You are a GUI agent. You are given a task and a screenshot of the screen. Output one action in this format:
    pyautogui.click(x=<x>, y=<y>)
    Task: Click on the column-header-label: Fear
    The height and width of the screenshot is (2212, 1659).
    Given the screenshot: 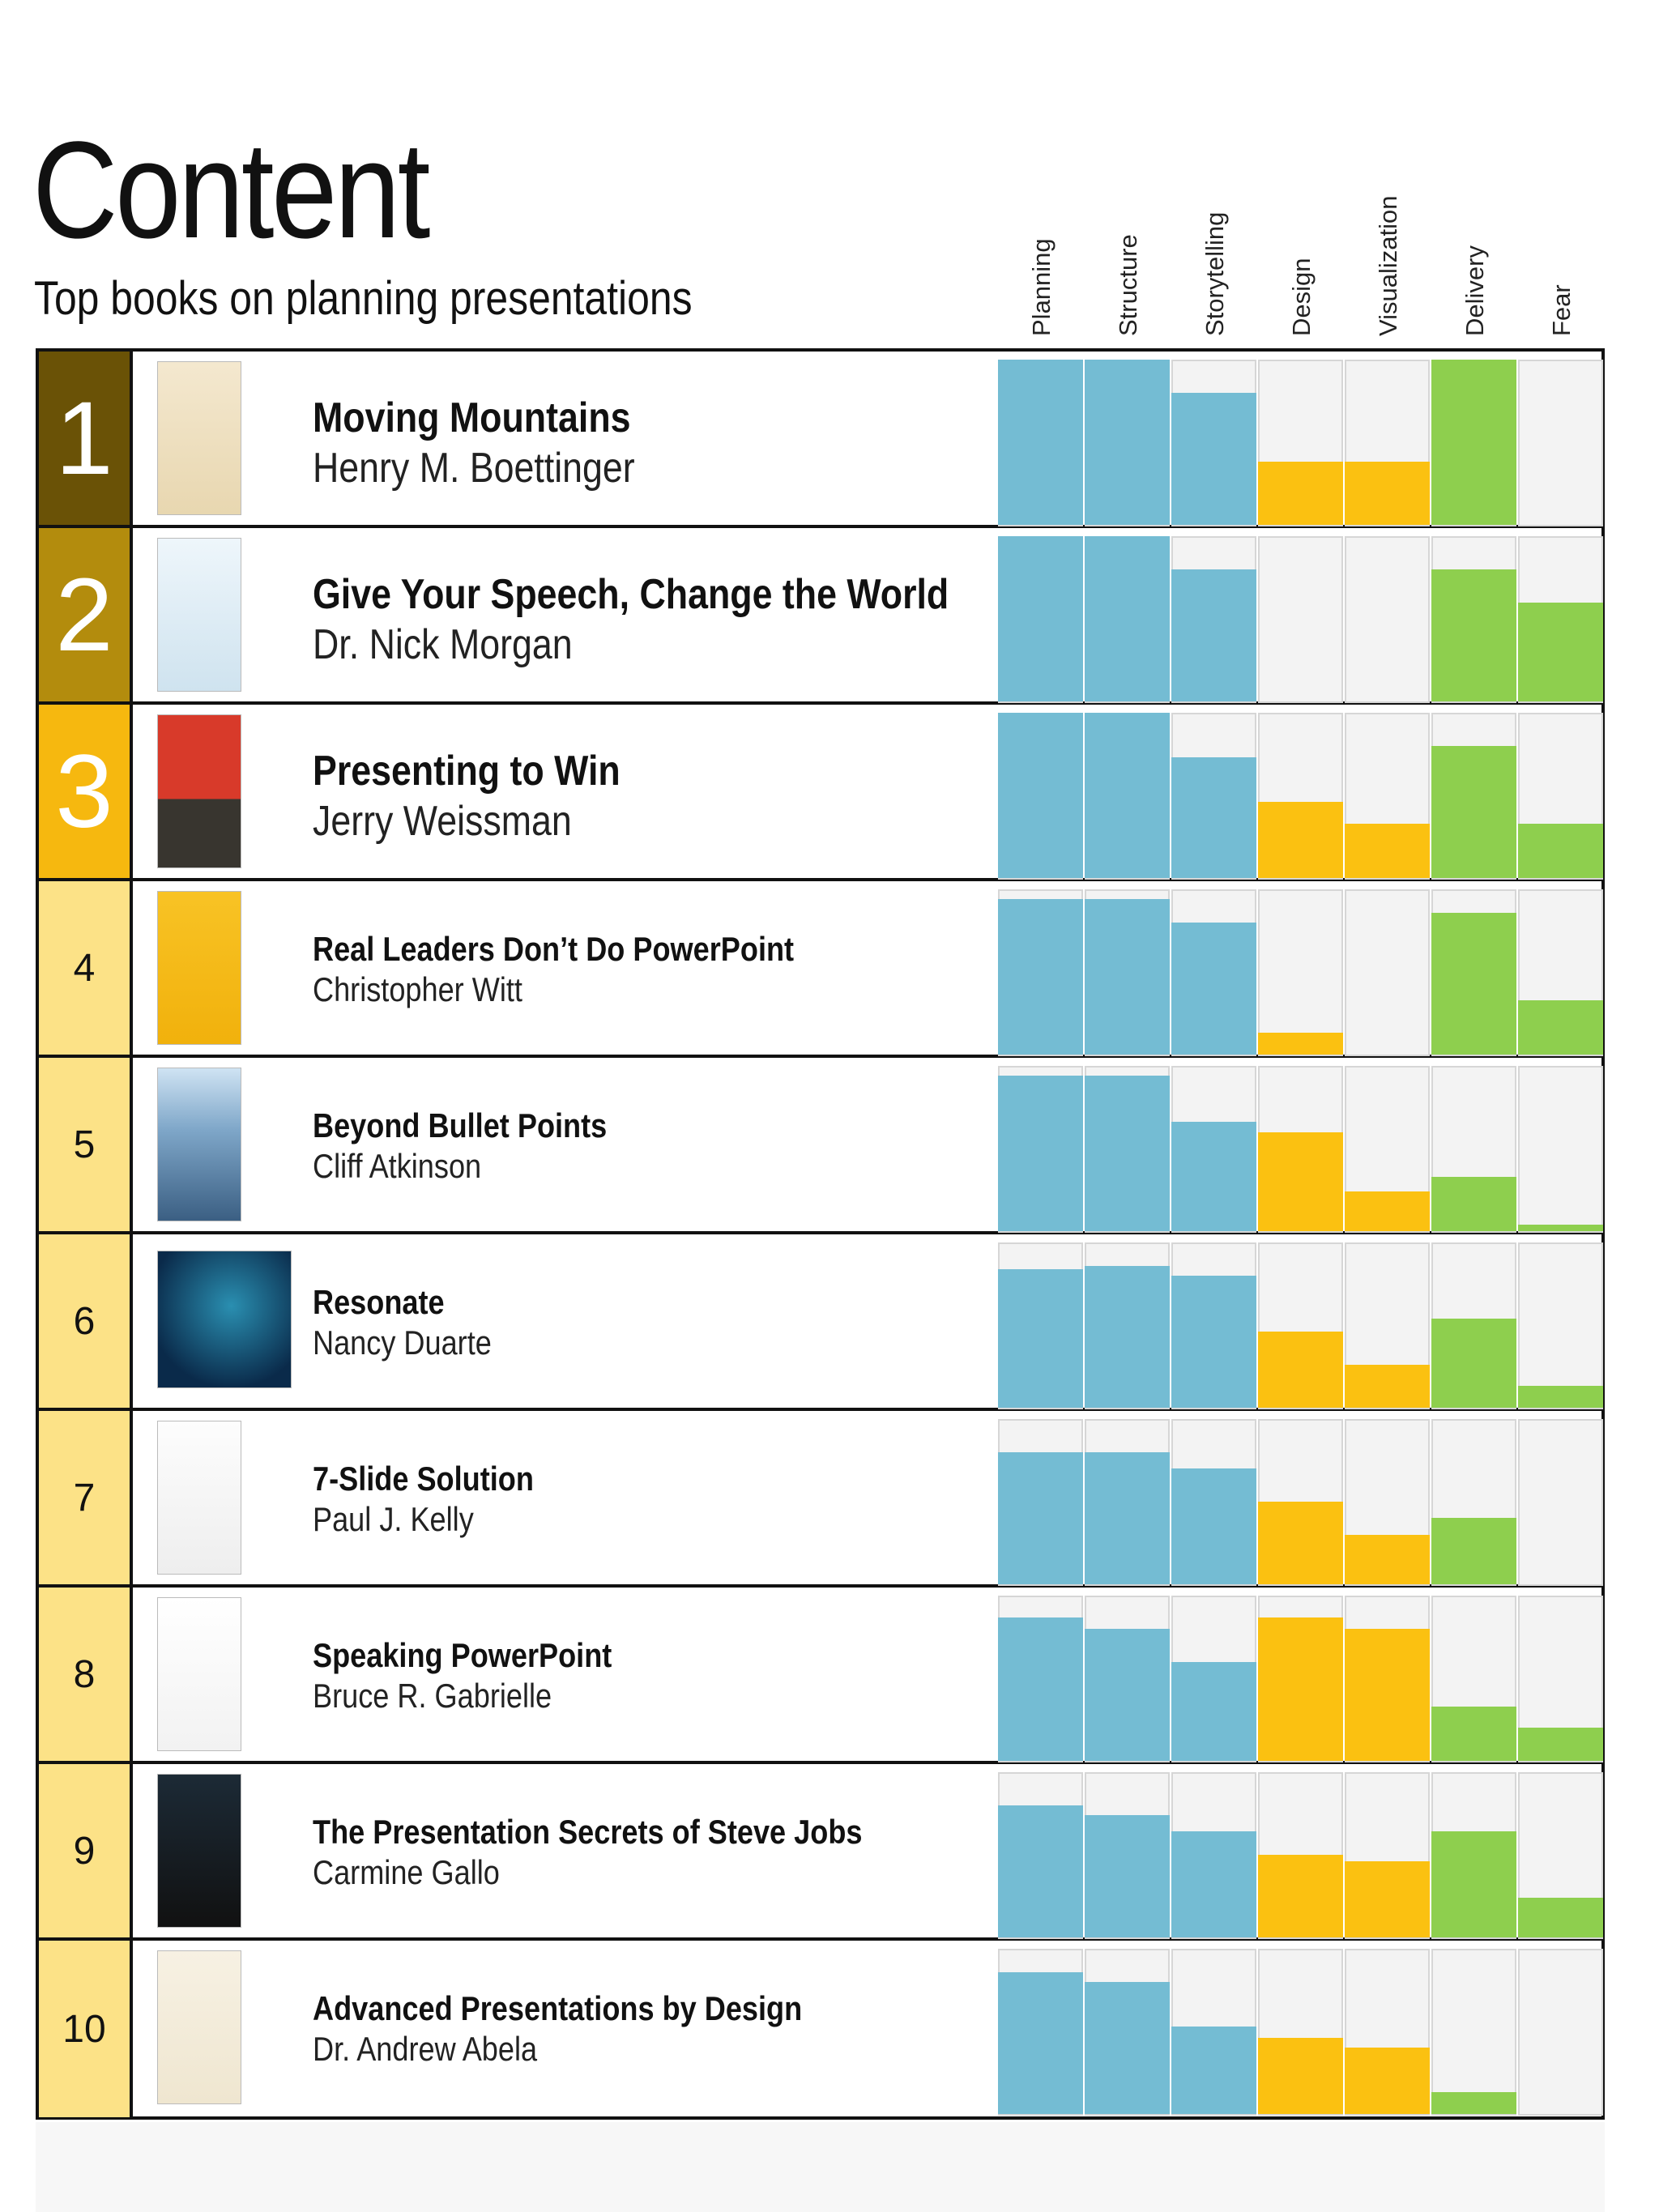 What is the action you would take?
    pyautogui.click(x=1561, y=310)
    